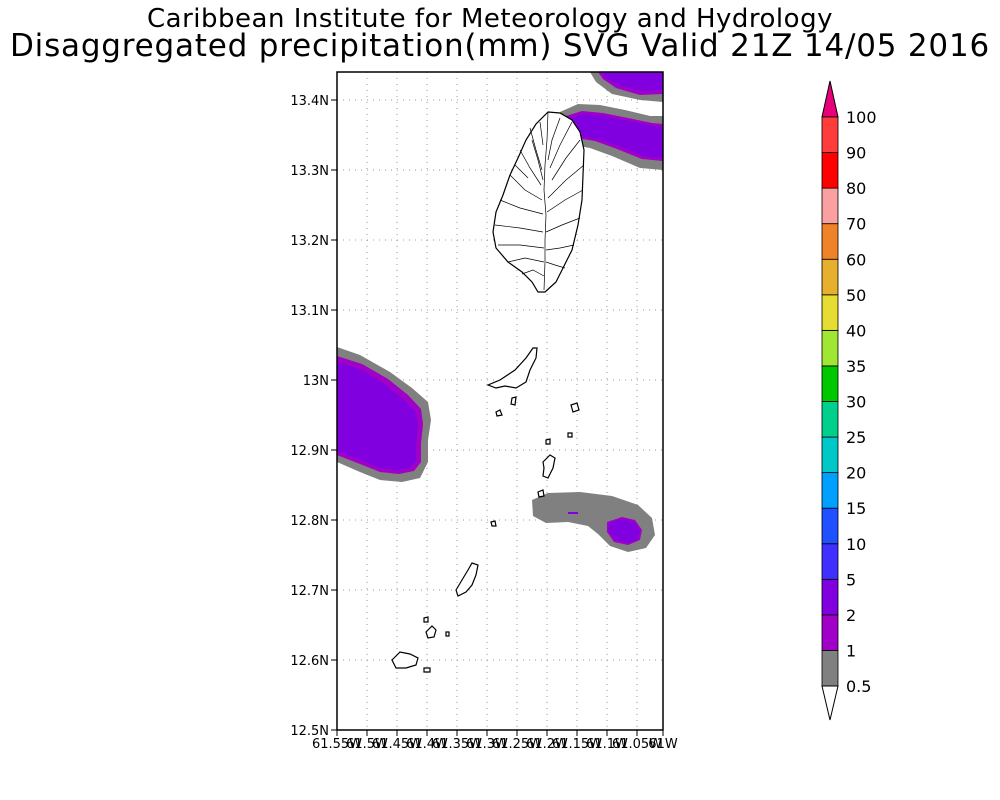 The width and height of the screenshot is (1000, 800). What do you see at coordinates (309, 731) in the screenshot?
I see `lat-label: 12.5N` at bounding box center [309, 731].